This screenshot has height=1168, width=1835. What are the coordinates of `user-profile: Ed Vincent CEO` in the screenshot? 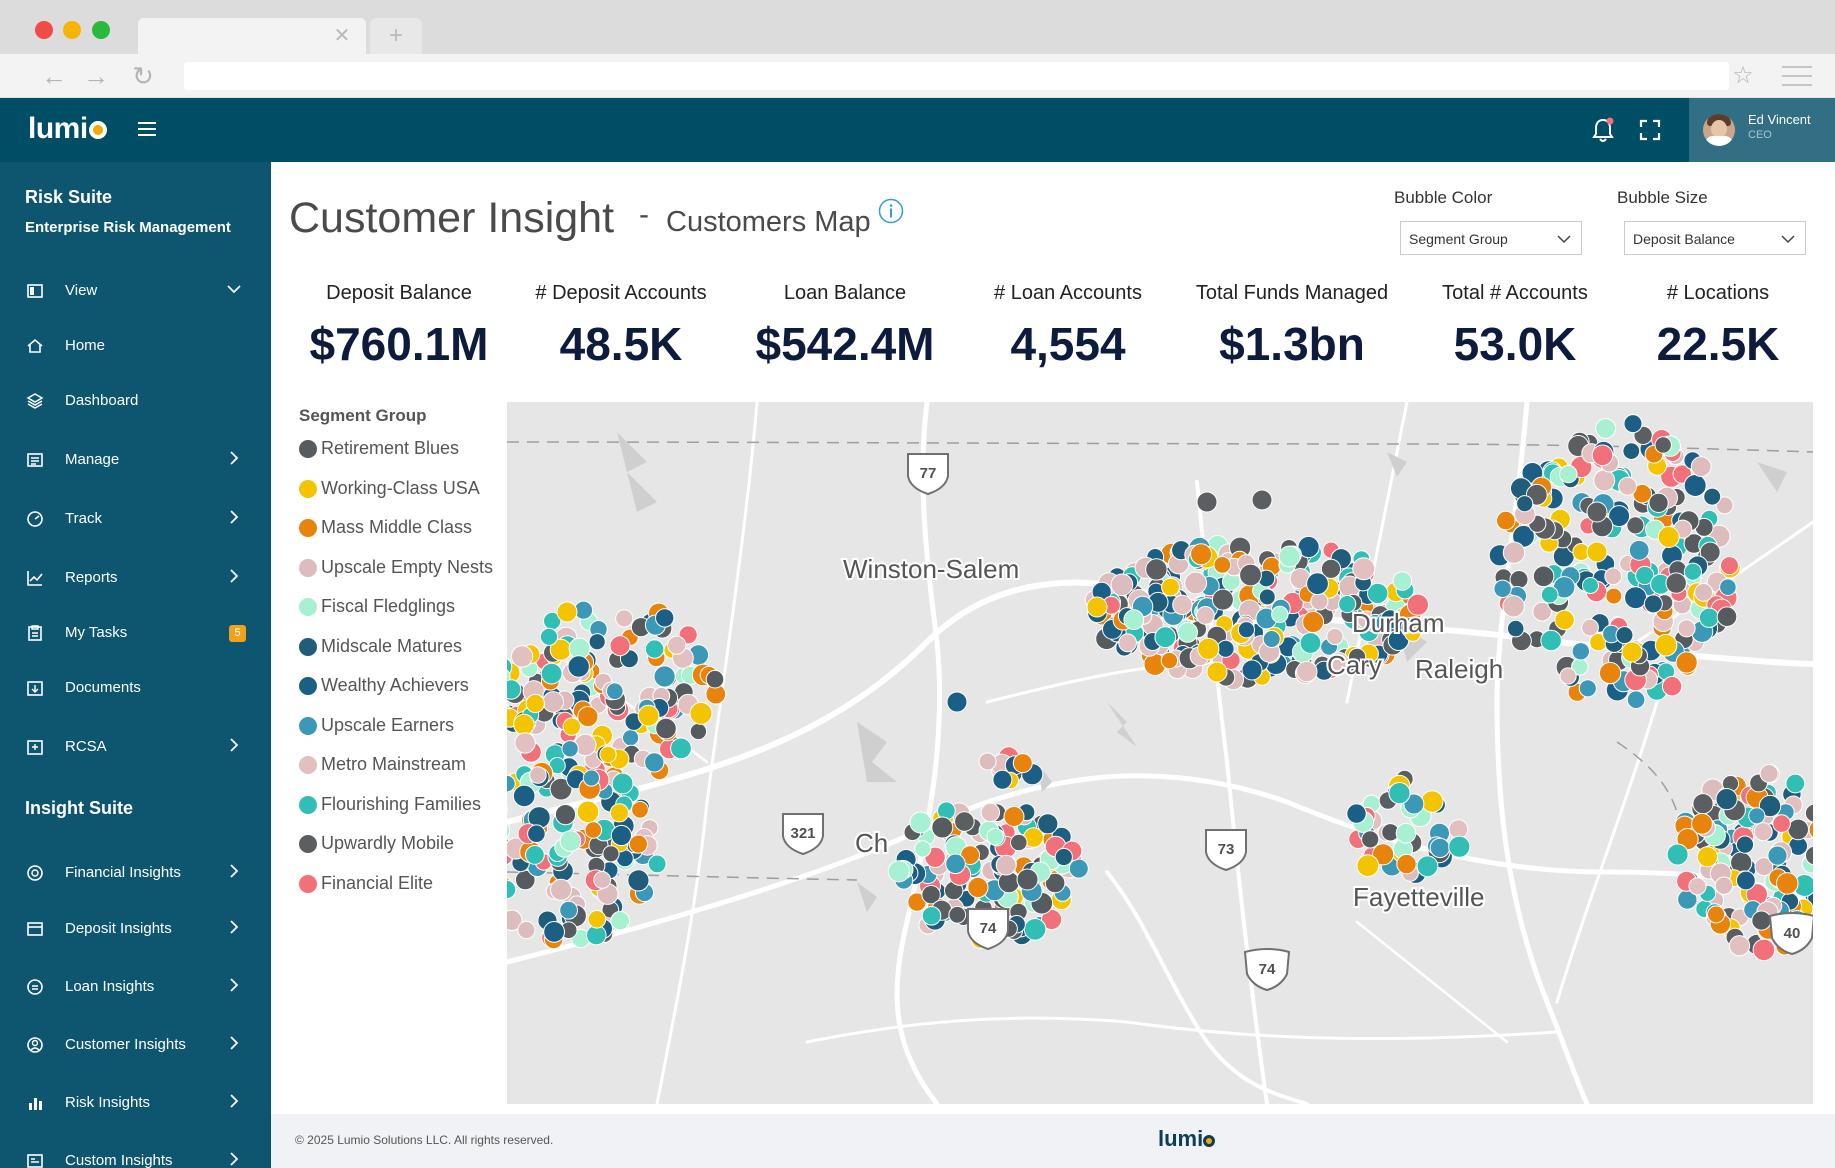 It's located at (1762, 130).